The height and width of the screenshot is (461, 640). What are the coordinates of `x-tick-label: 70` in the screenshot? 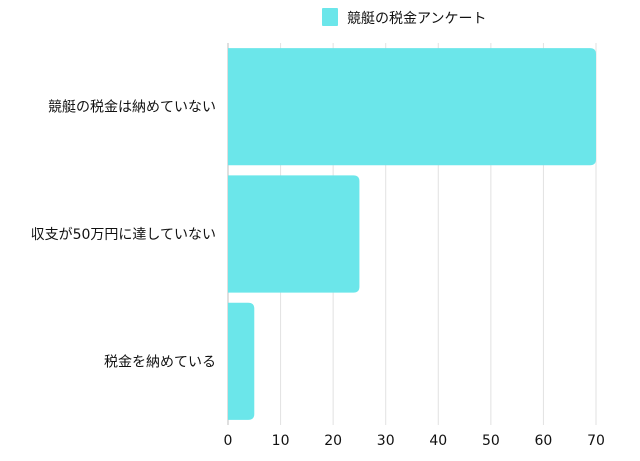 It's located at (596, 441).